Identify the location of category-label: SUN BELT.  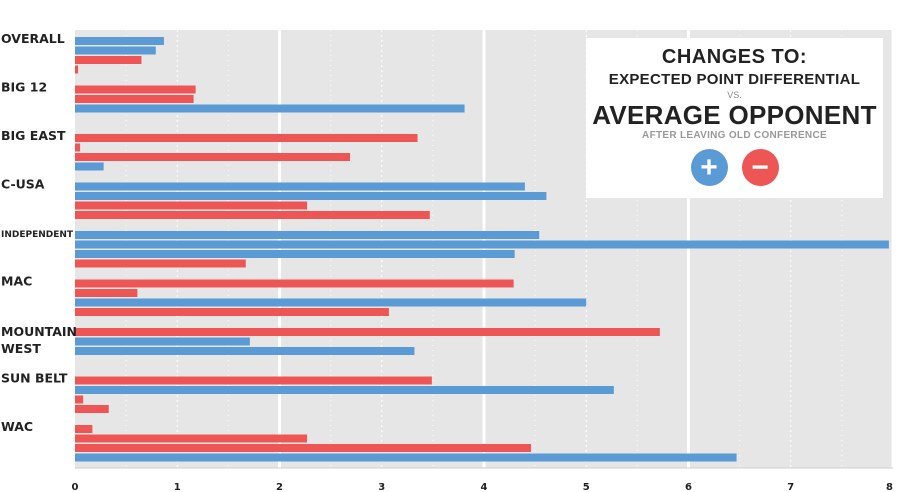
(34, 378).